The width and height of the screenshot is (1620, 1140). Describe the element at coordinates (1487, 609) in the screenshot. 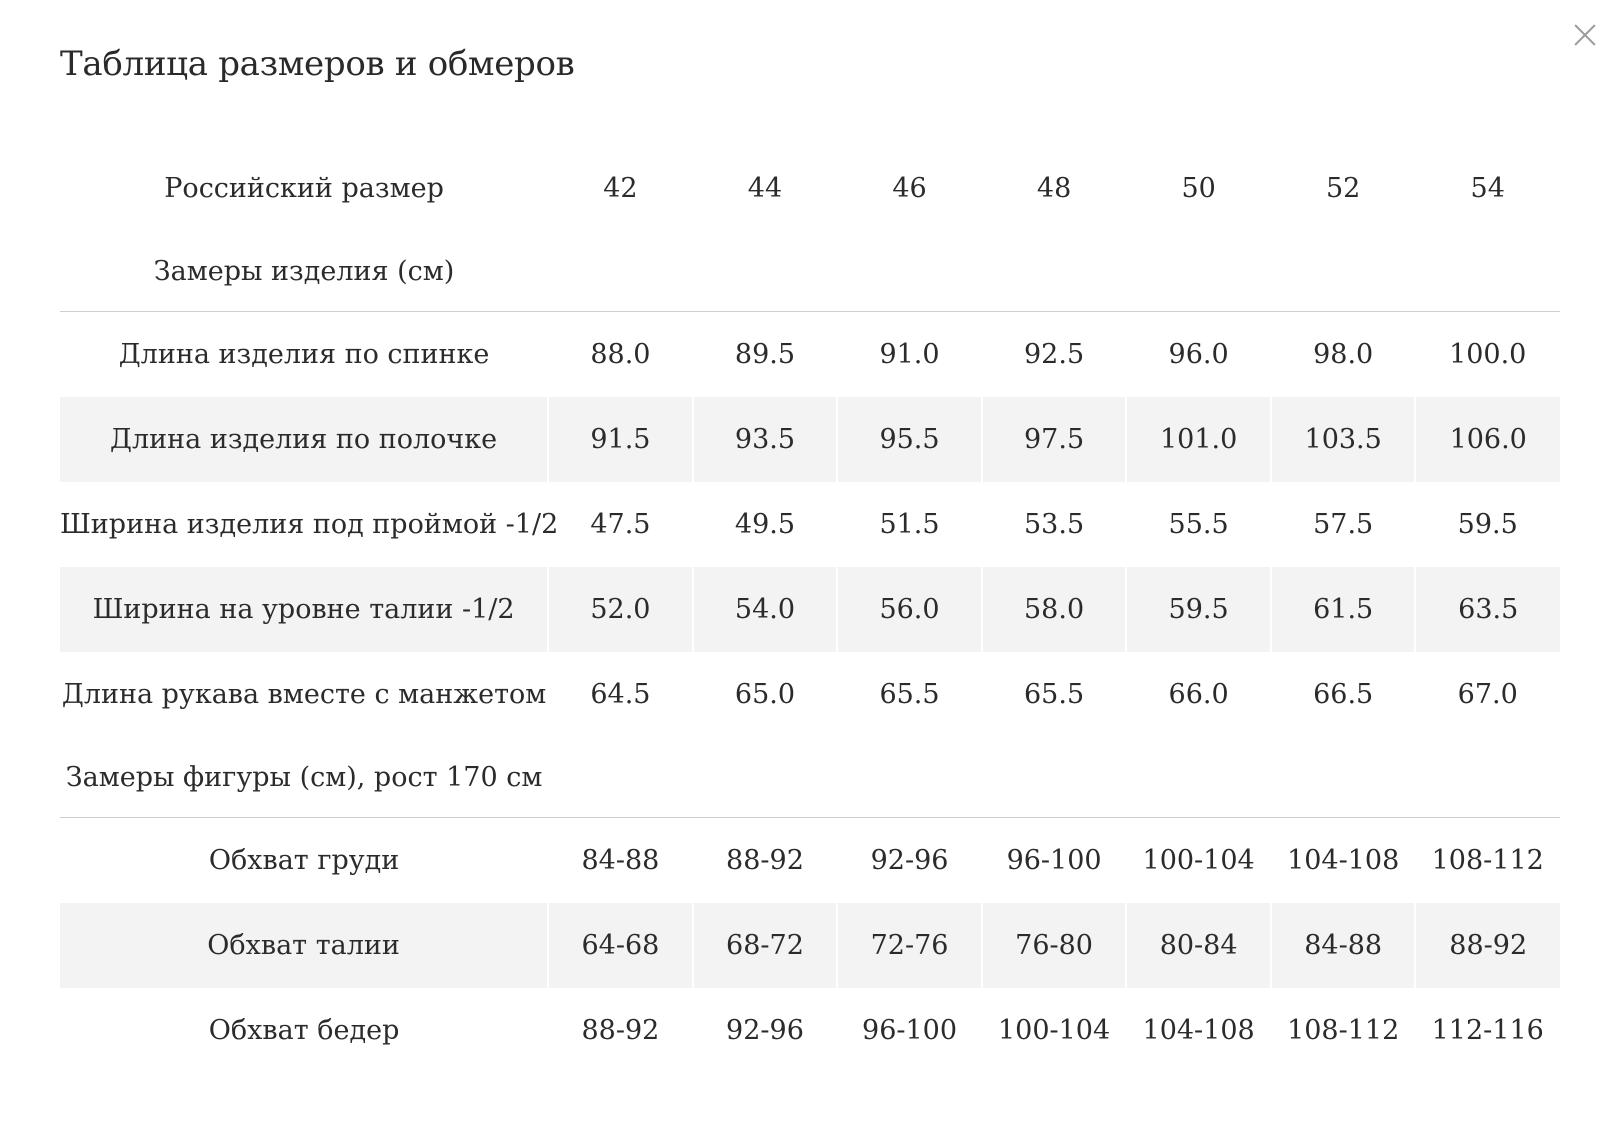

I see `table-cell: 63.5` at that location.